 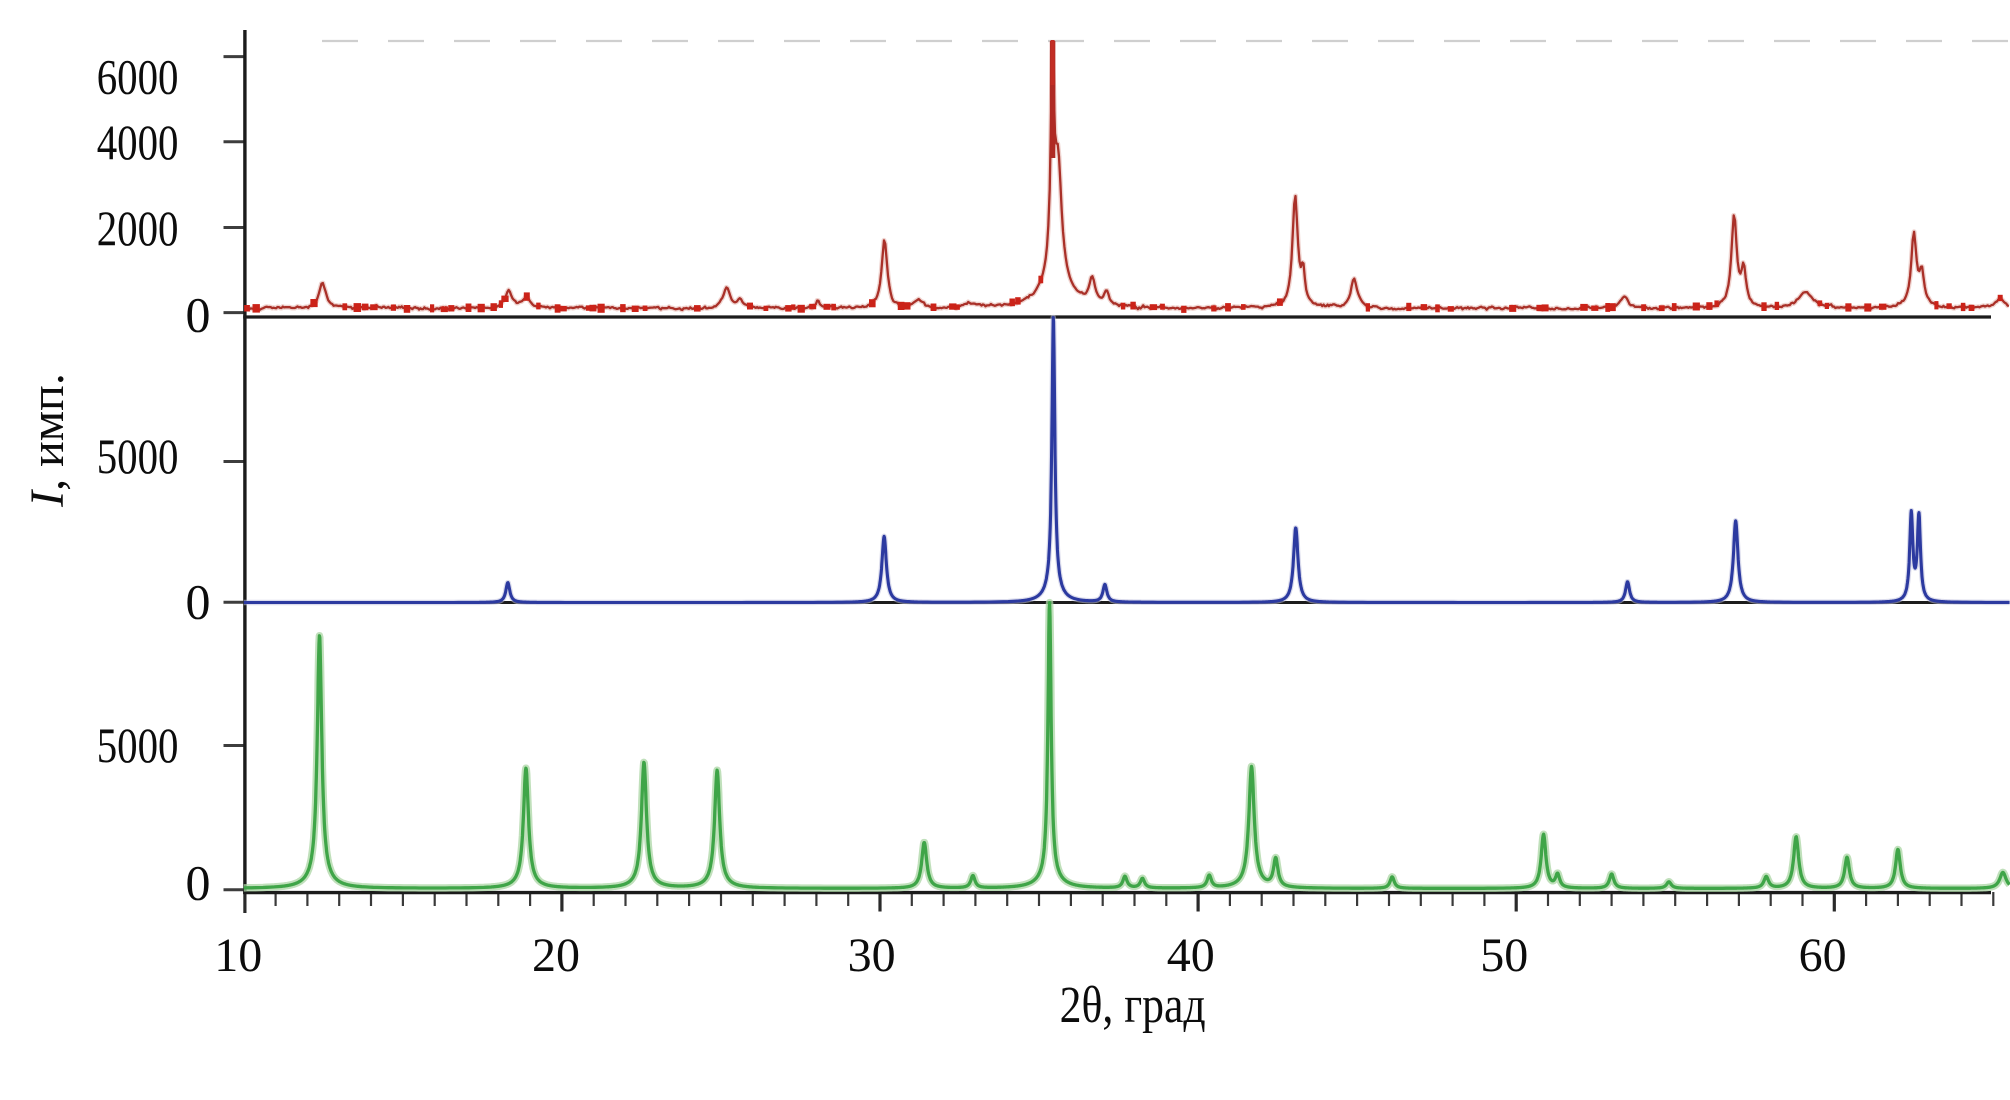 I want to click on svg-text: 60, so click(x=1823, y=955).